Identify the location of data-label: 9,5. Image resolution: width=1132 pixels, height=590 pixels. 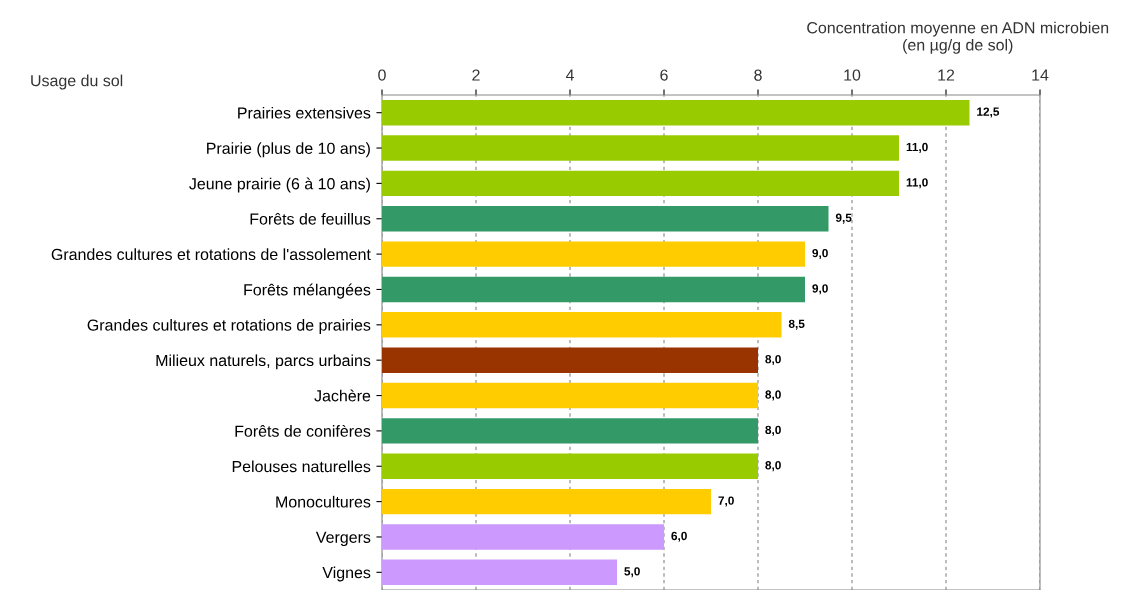
(843, 218).